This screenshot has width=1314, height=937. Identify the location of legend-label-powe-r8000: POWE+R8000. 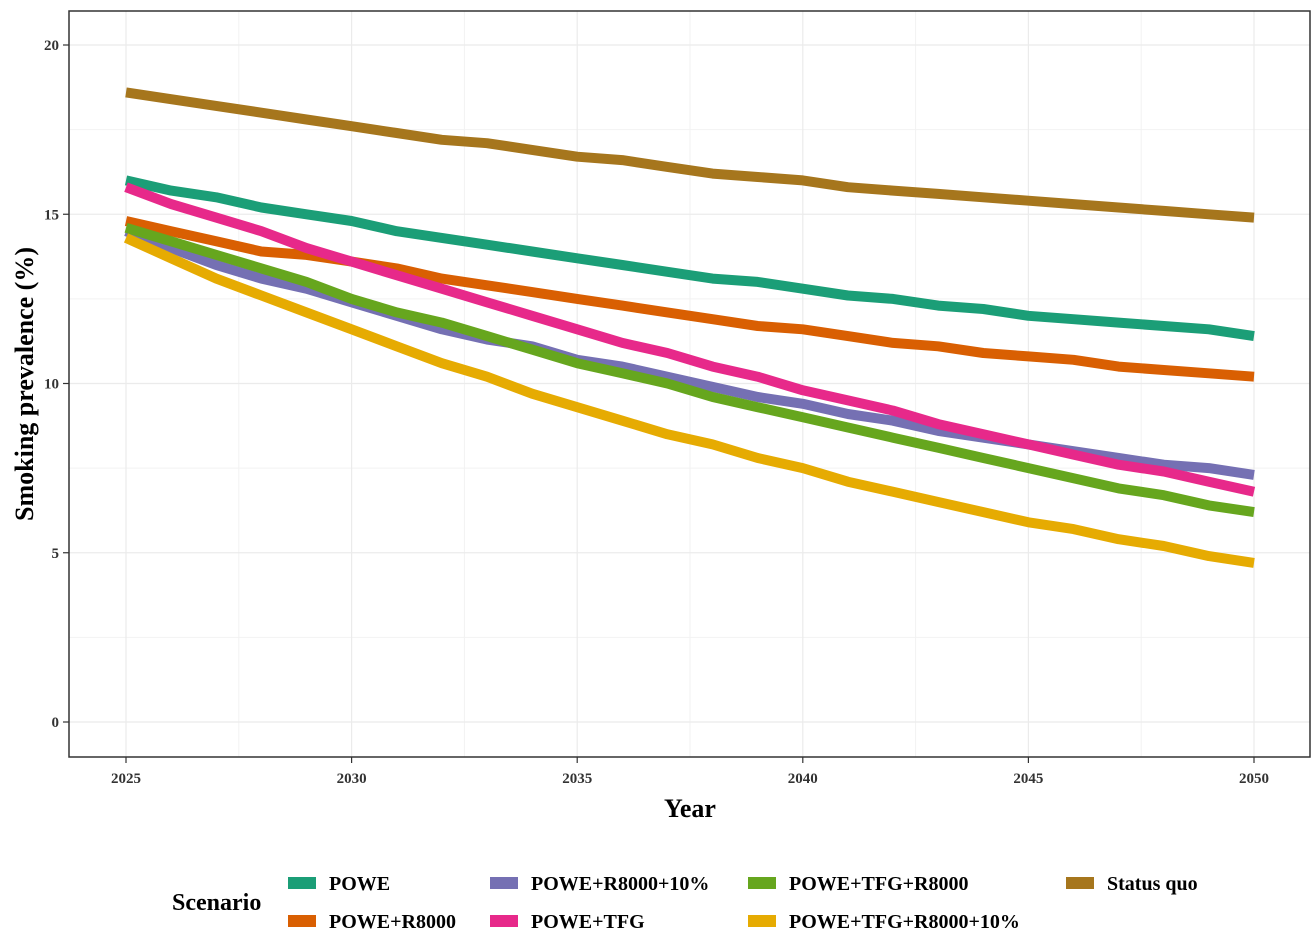
(392, 921).